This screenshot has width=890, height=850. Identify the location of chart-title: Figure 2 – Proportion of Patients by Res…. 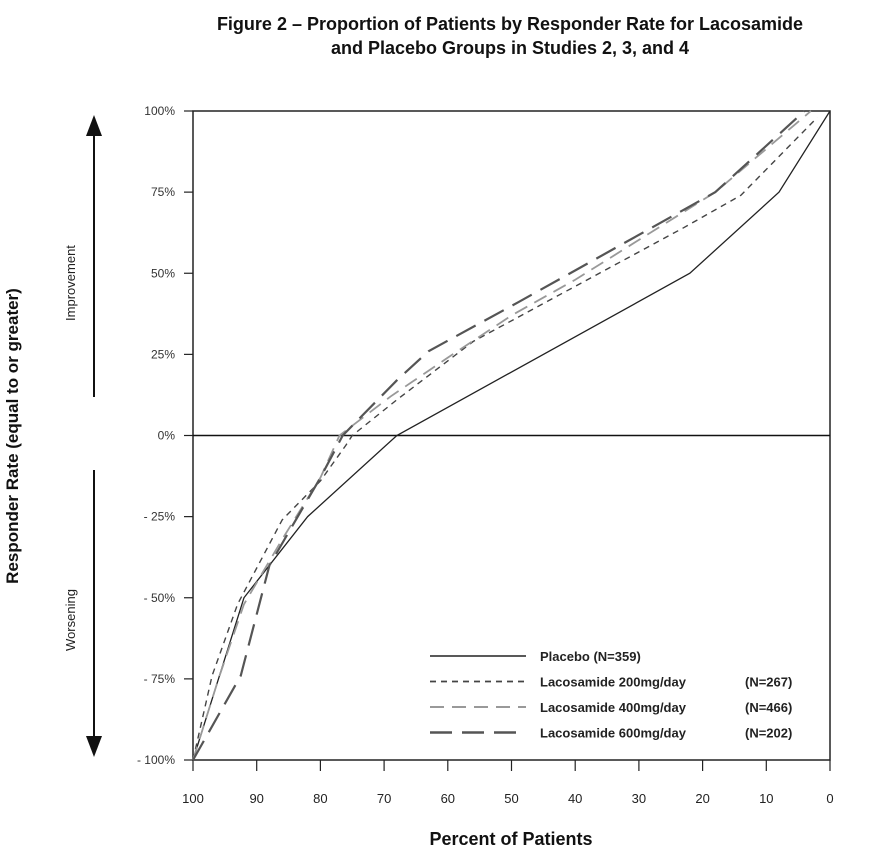
(510, 36).